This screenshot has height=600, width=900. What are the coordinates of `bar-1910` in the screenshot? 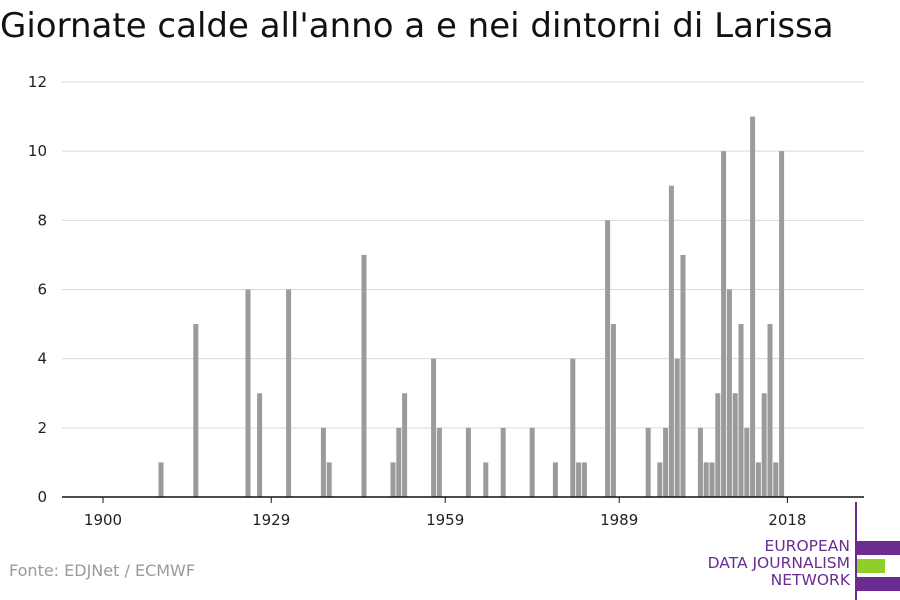 It's located at (161, 479).